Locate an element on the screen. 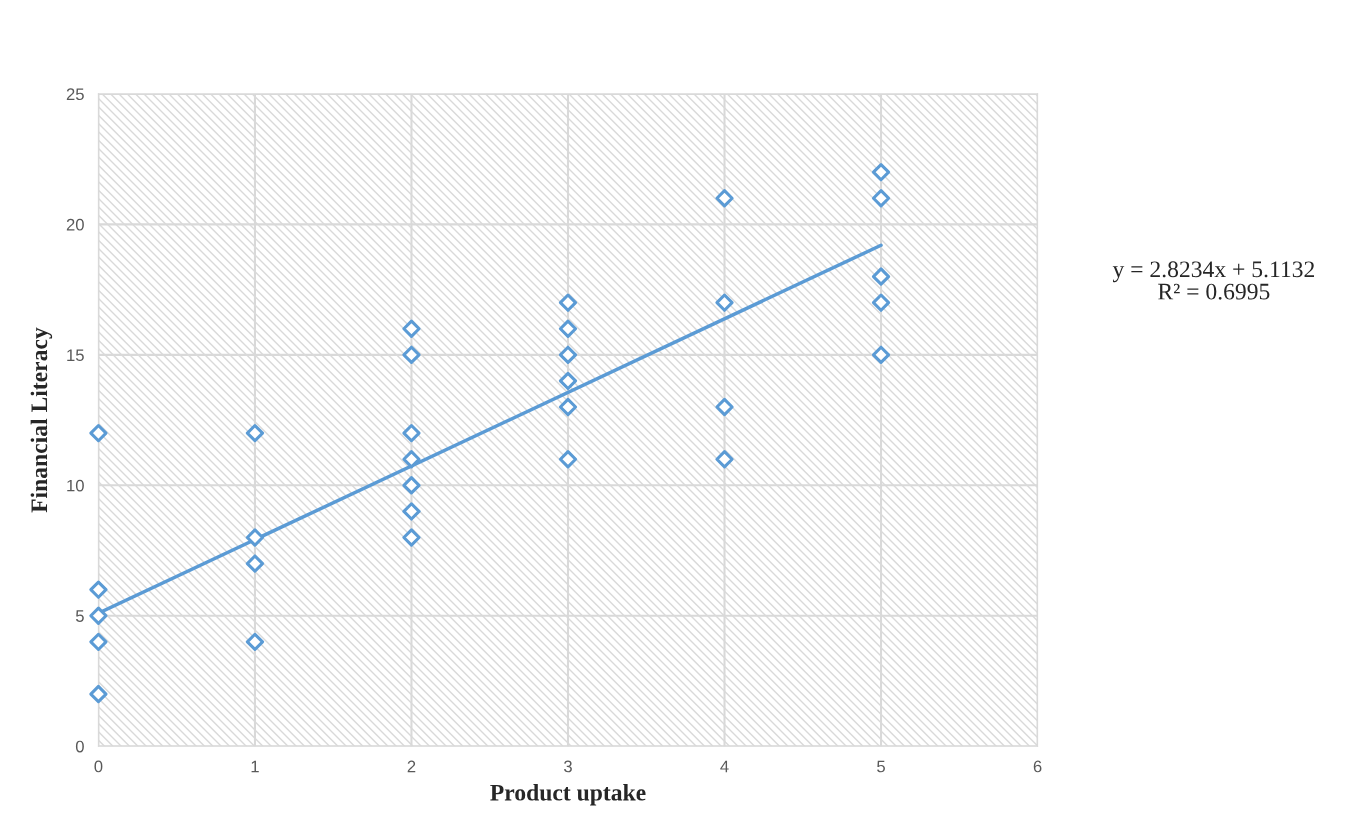 The image size is (1367, 831). y-tick-label: 10 is located at coordinates (75, 485).